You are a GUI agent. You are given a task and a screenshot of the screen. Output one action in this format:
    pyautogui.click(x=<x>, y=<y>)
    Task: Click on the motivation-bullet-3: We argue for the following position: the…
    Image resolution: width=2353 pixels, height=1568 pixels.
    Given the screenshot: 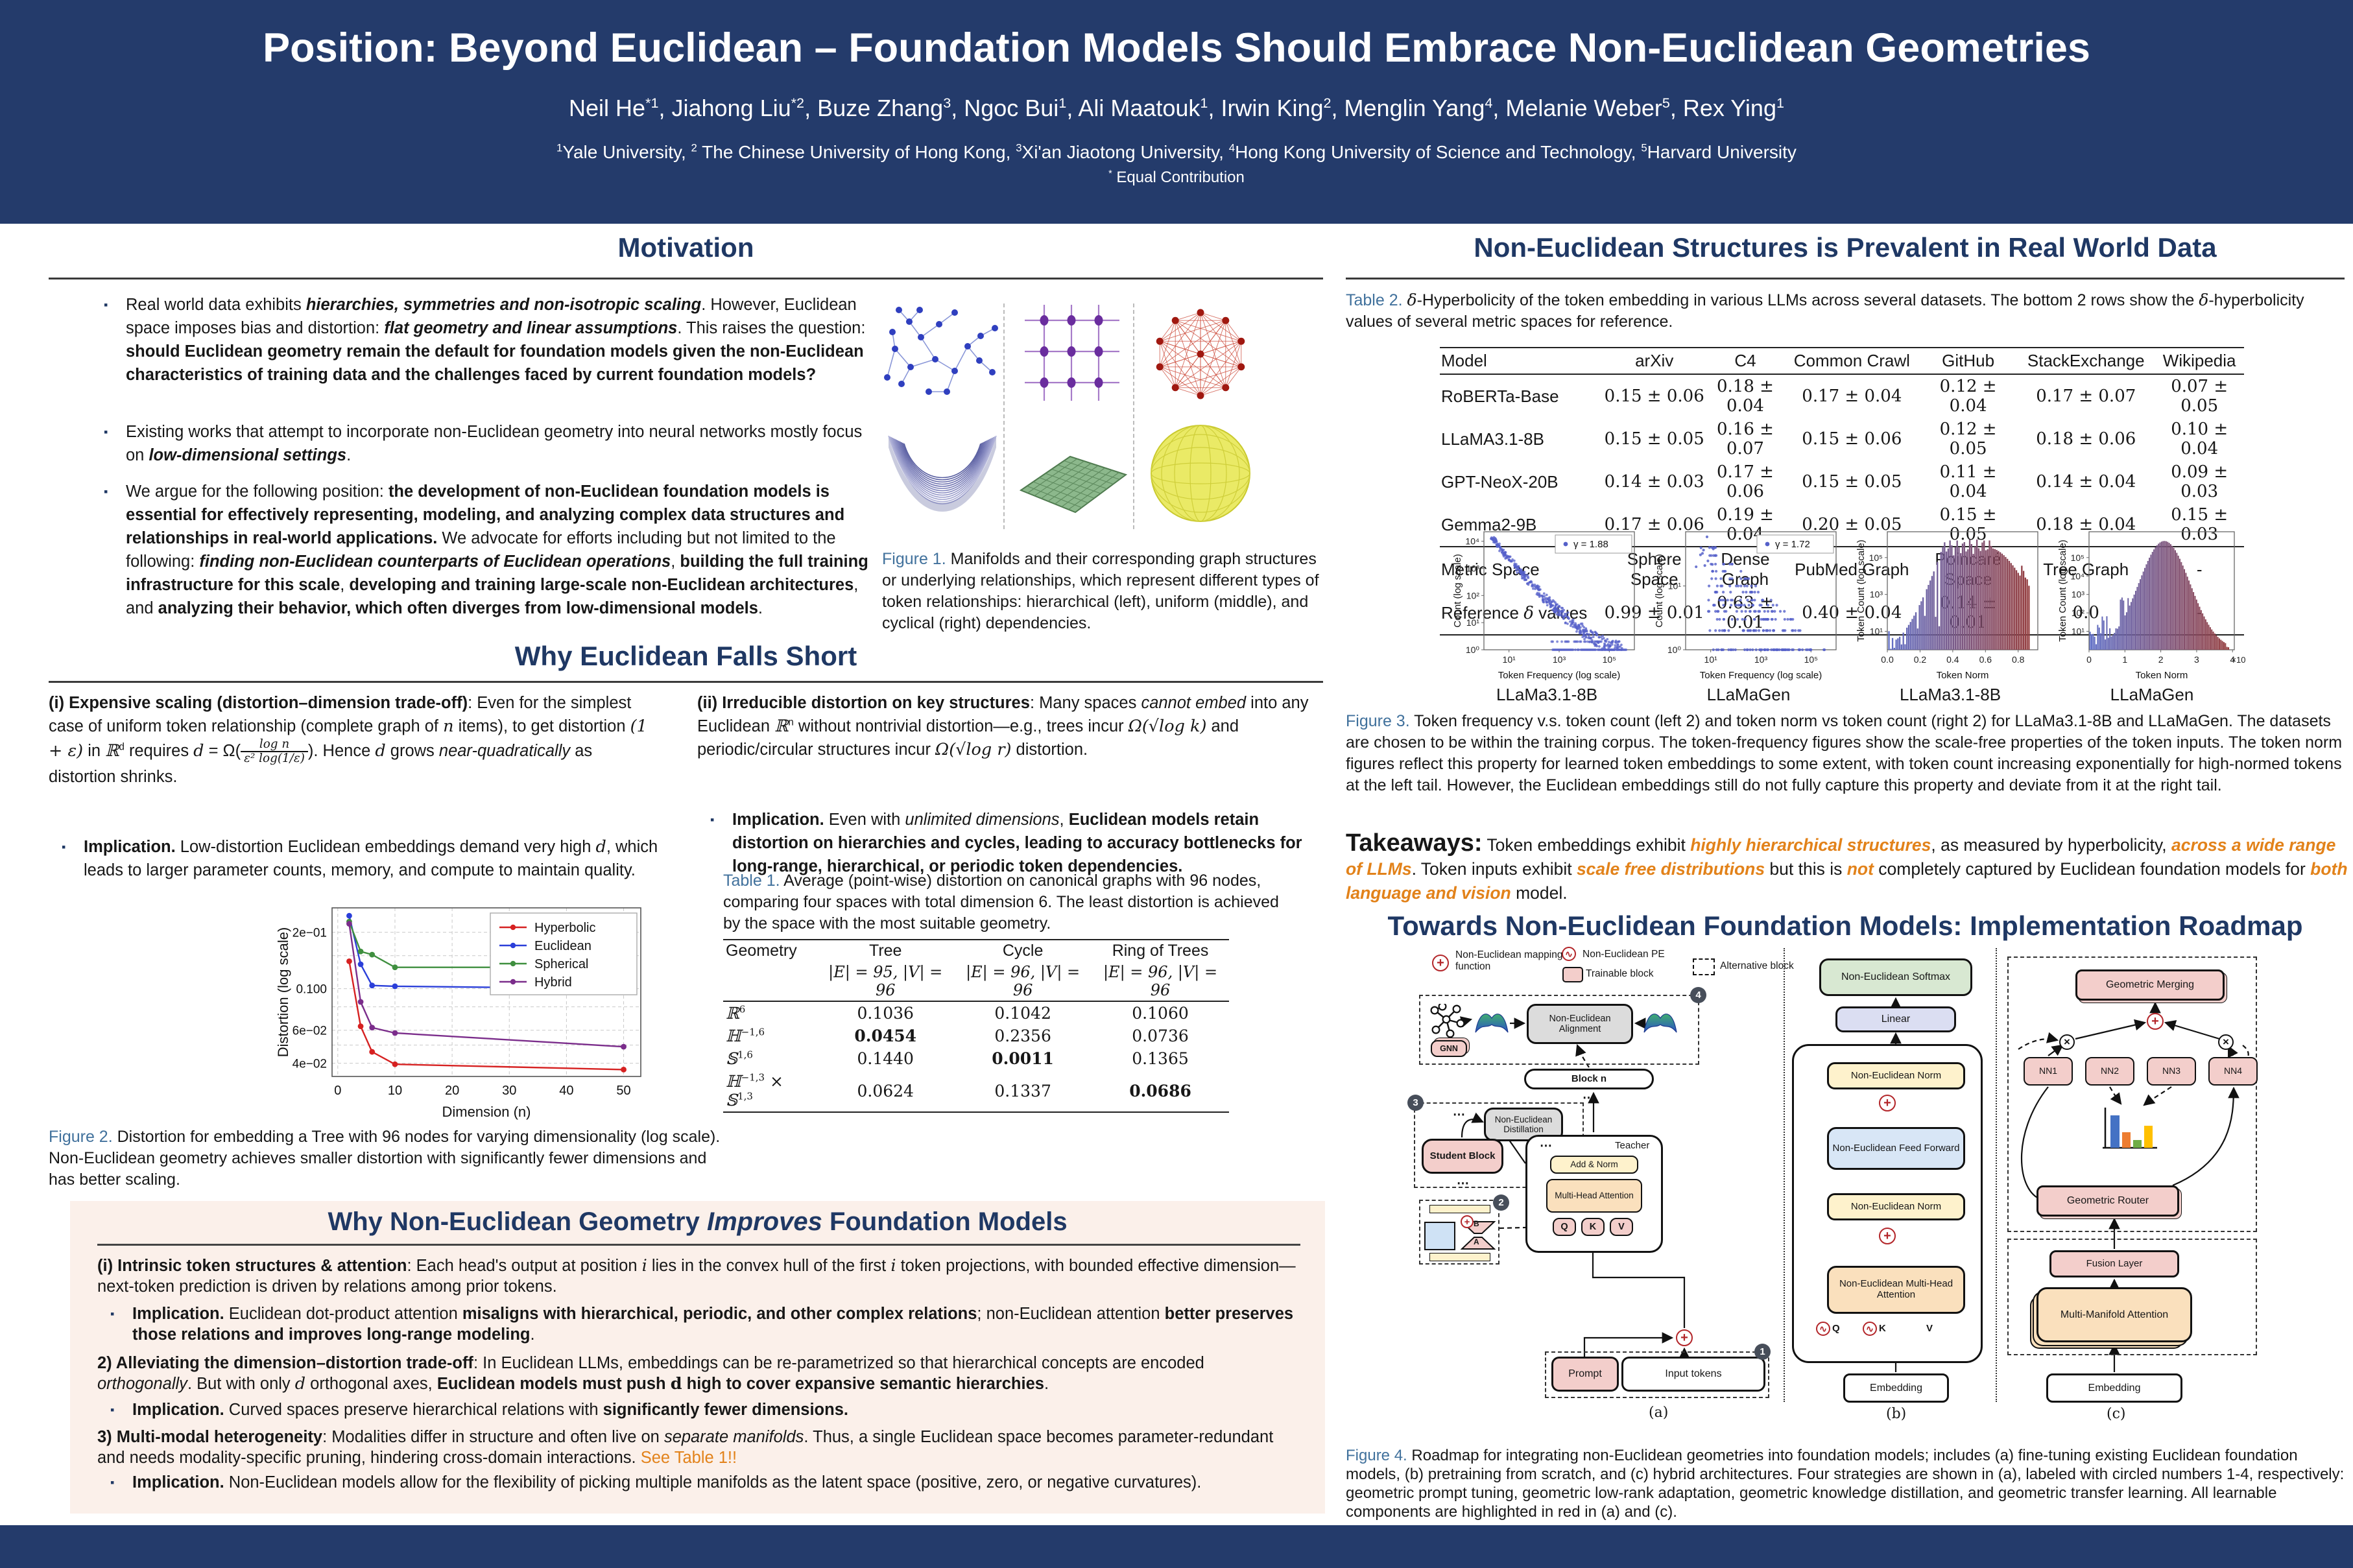 What is the action you would take?
    pyautogui.click(x=490, y=550)
    